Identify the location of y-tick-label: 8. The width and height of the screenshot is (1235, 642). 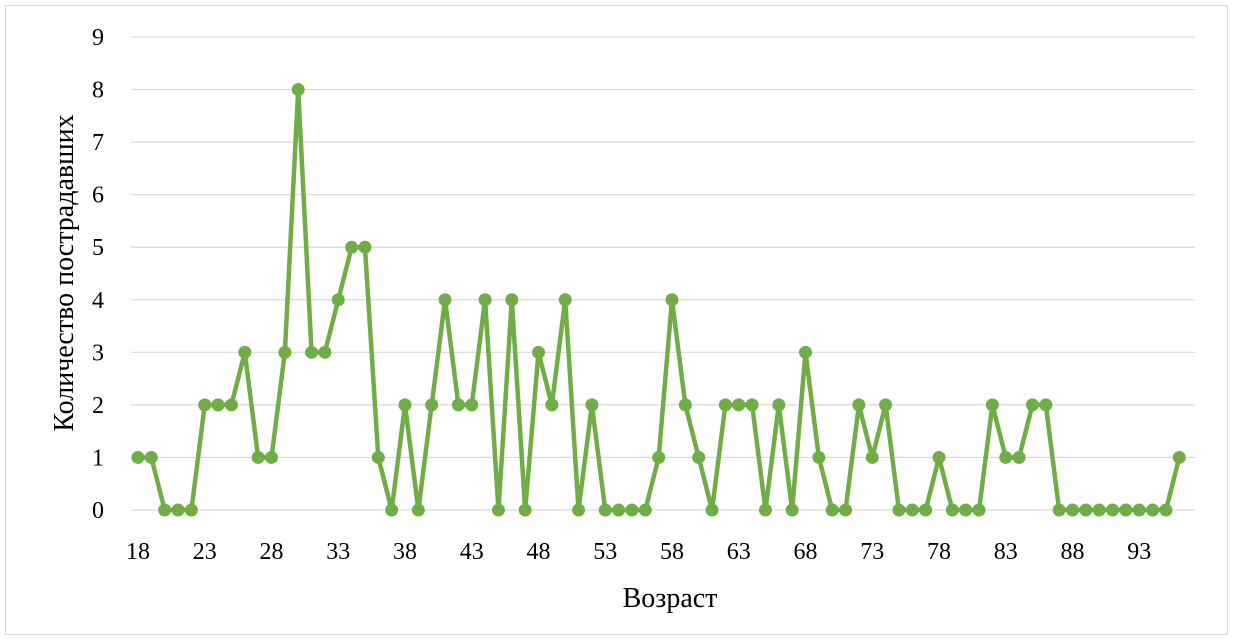
(98, 91).